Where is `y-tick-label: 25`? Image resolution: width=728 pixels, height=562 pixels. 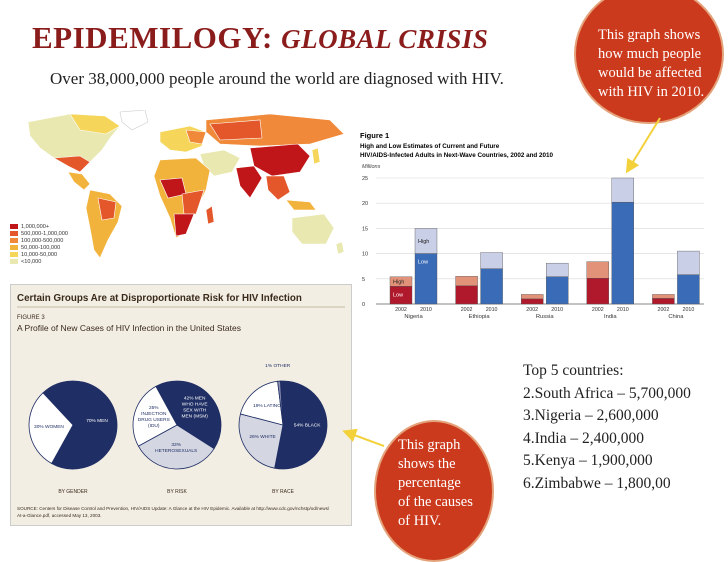
y-tick-label: 25 is located at coordinates (365, 179).